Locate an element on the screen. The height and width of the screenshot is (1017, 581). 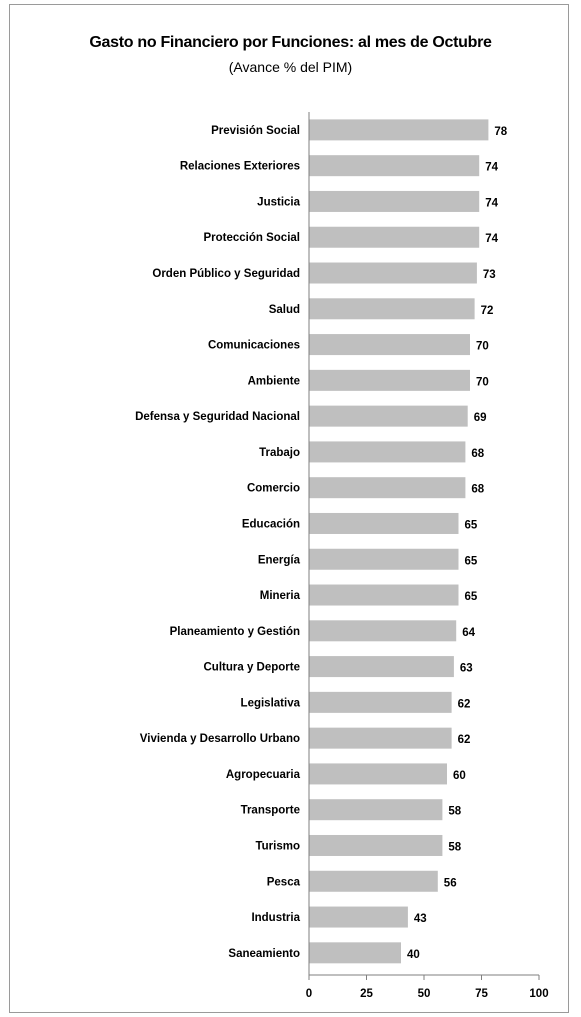
x-tick-label: 50 is located at coordinates (424, 994).